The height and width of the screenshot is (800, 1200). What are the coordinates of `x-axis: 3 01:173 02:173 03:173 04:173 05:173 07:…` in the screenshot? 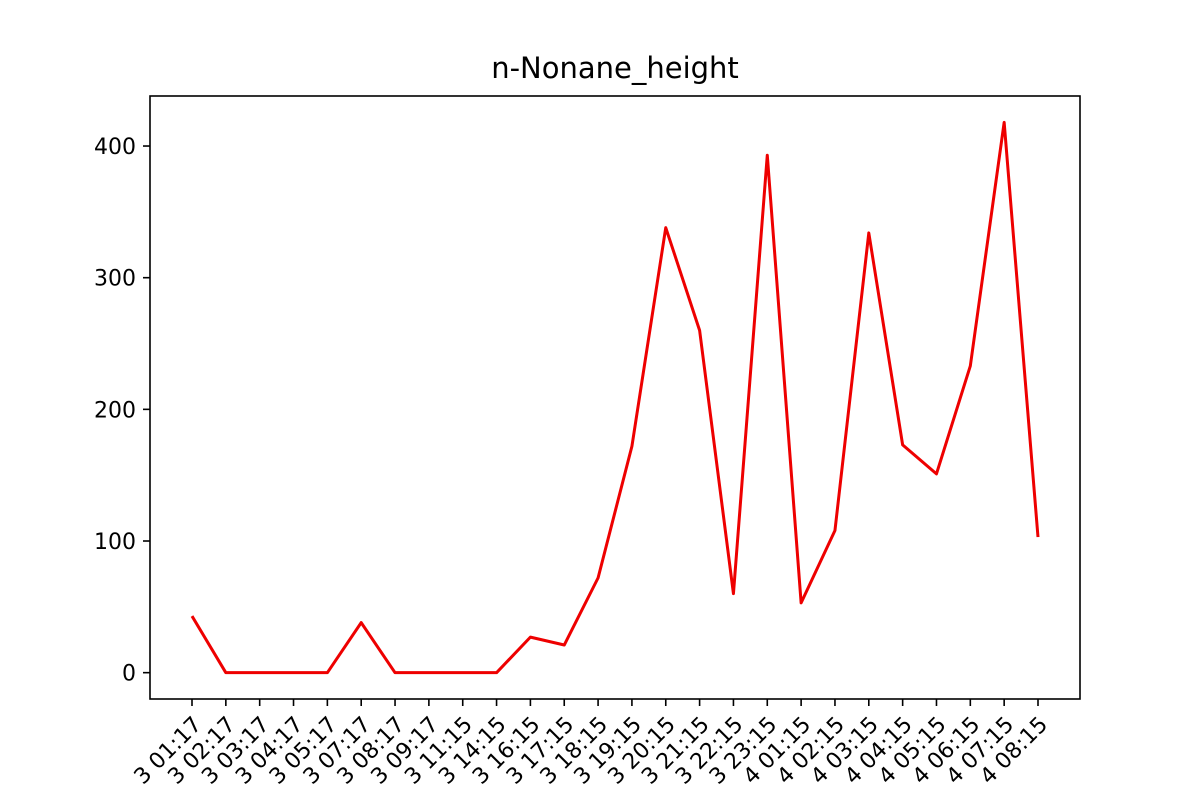 It's located at (591, 744).